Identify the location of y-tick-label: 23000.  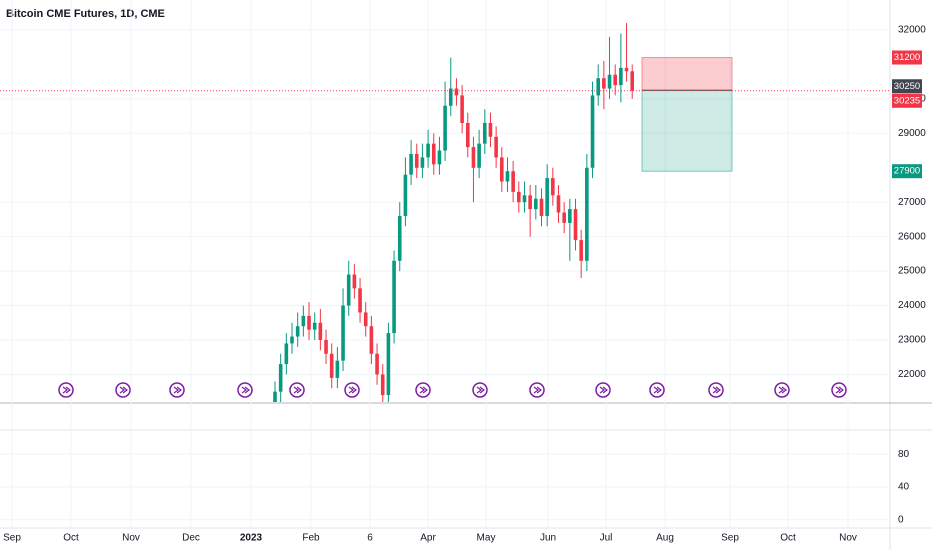
(912, 340).